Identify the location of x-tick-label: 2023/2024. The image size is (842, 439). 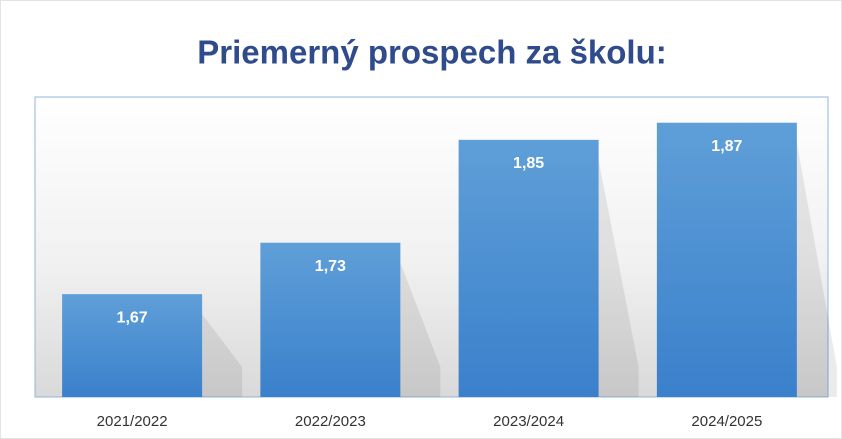
(528, 421).